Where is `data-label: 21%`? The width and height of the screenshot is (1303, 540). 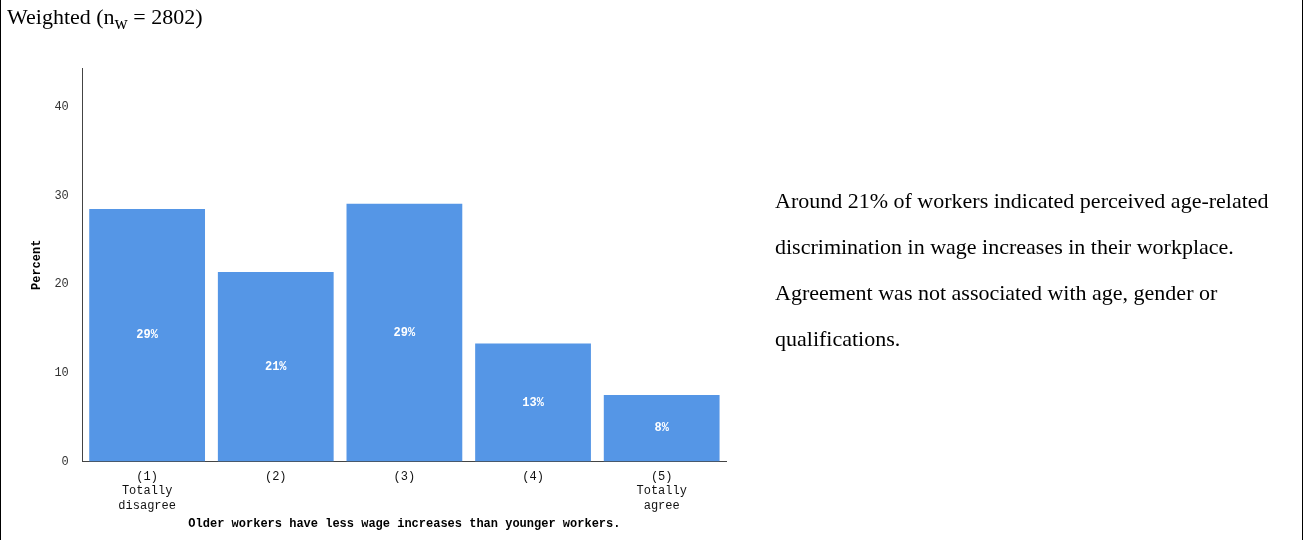 data-label: 21% is located at coordinates (276, 366).